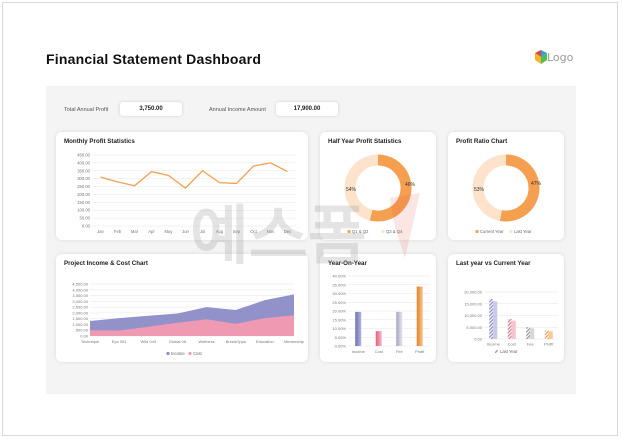 This screenshot has width=622, height=439. I want to click on y-tick-label: 15,000.00, so click(473, 303).